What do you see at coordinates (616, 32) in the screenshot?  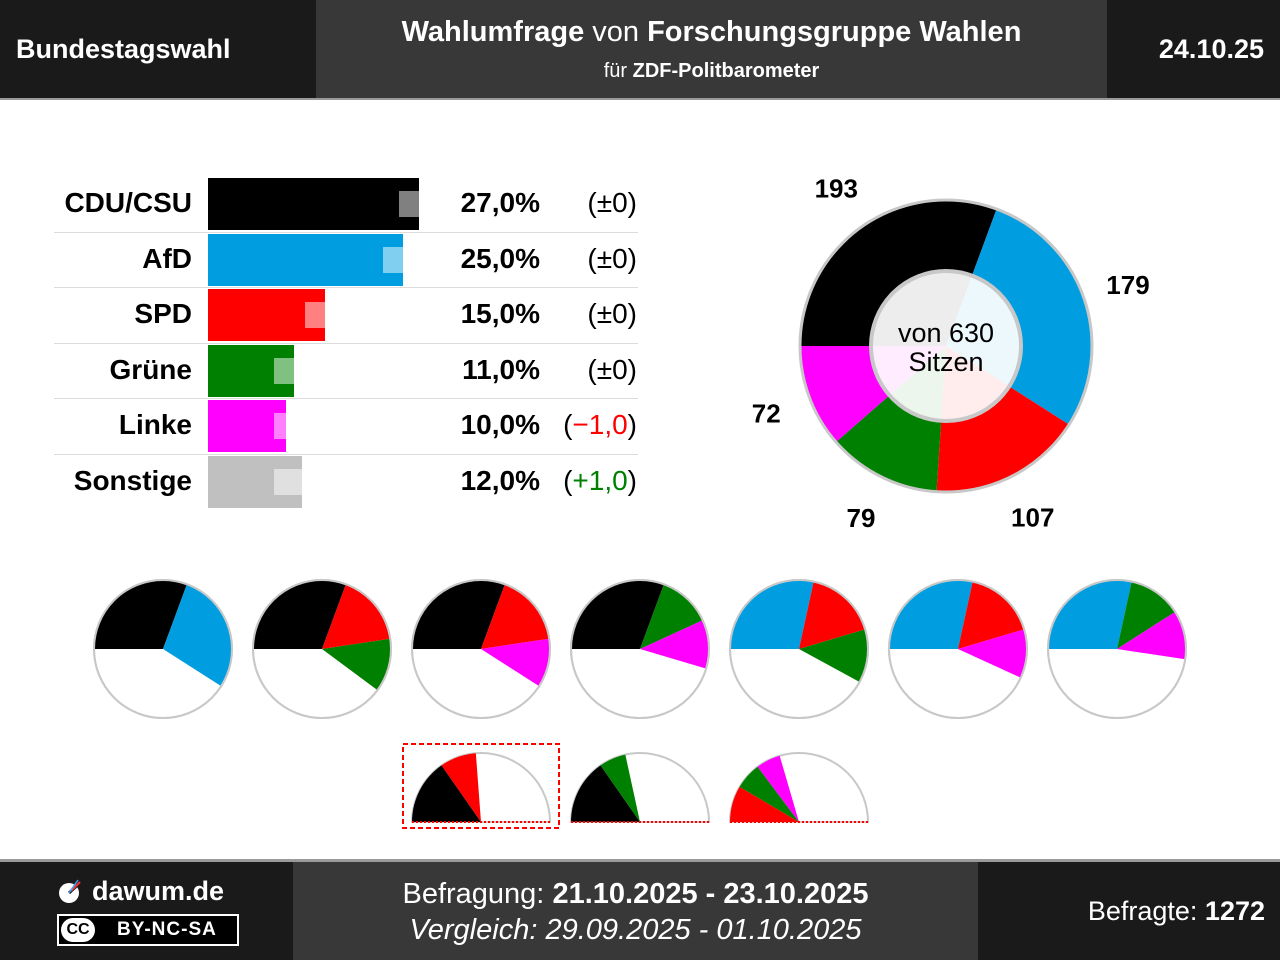 I see `title-connector: von` at bounding box center [616, 32].